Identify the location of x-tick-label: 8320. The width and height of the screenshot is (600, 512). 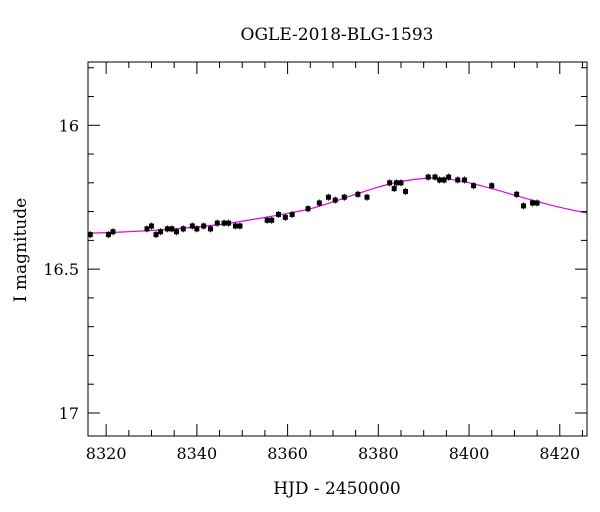
(106, 453).